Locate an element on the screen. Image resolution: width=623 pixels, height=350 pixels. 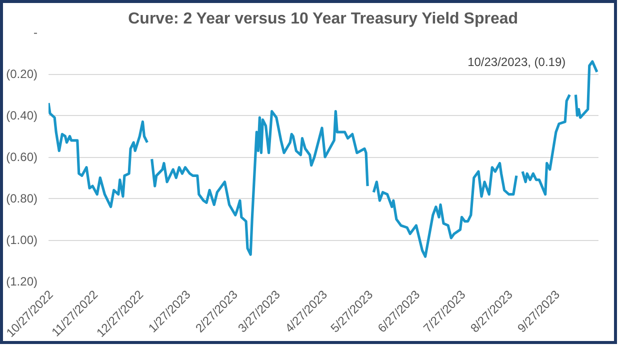
y-tick-label: - is located at coordinates (36, 33).